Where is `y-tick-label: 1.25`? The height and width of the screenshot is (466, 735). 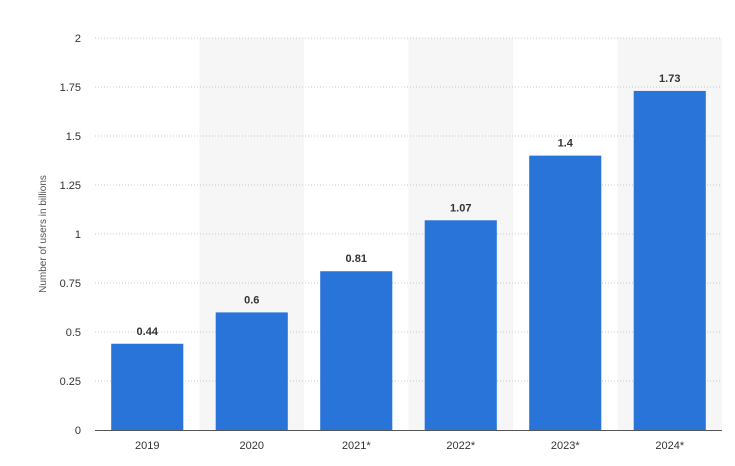 y-tick-label: 1.25 is located at coordinates (70, 186).